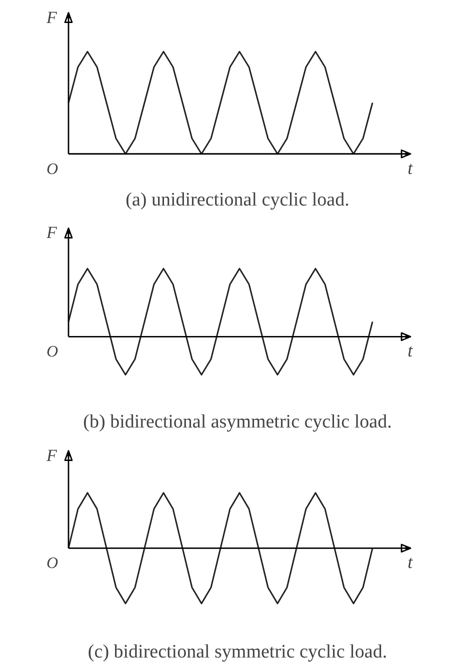 This screenshot has width=474, height=667. I want to click on text: (c) bidirectional symmetric cyclic load., so click(238, 652).